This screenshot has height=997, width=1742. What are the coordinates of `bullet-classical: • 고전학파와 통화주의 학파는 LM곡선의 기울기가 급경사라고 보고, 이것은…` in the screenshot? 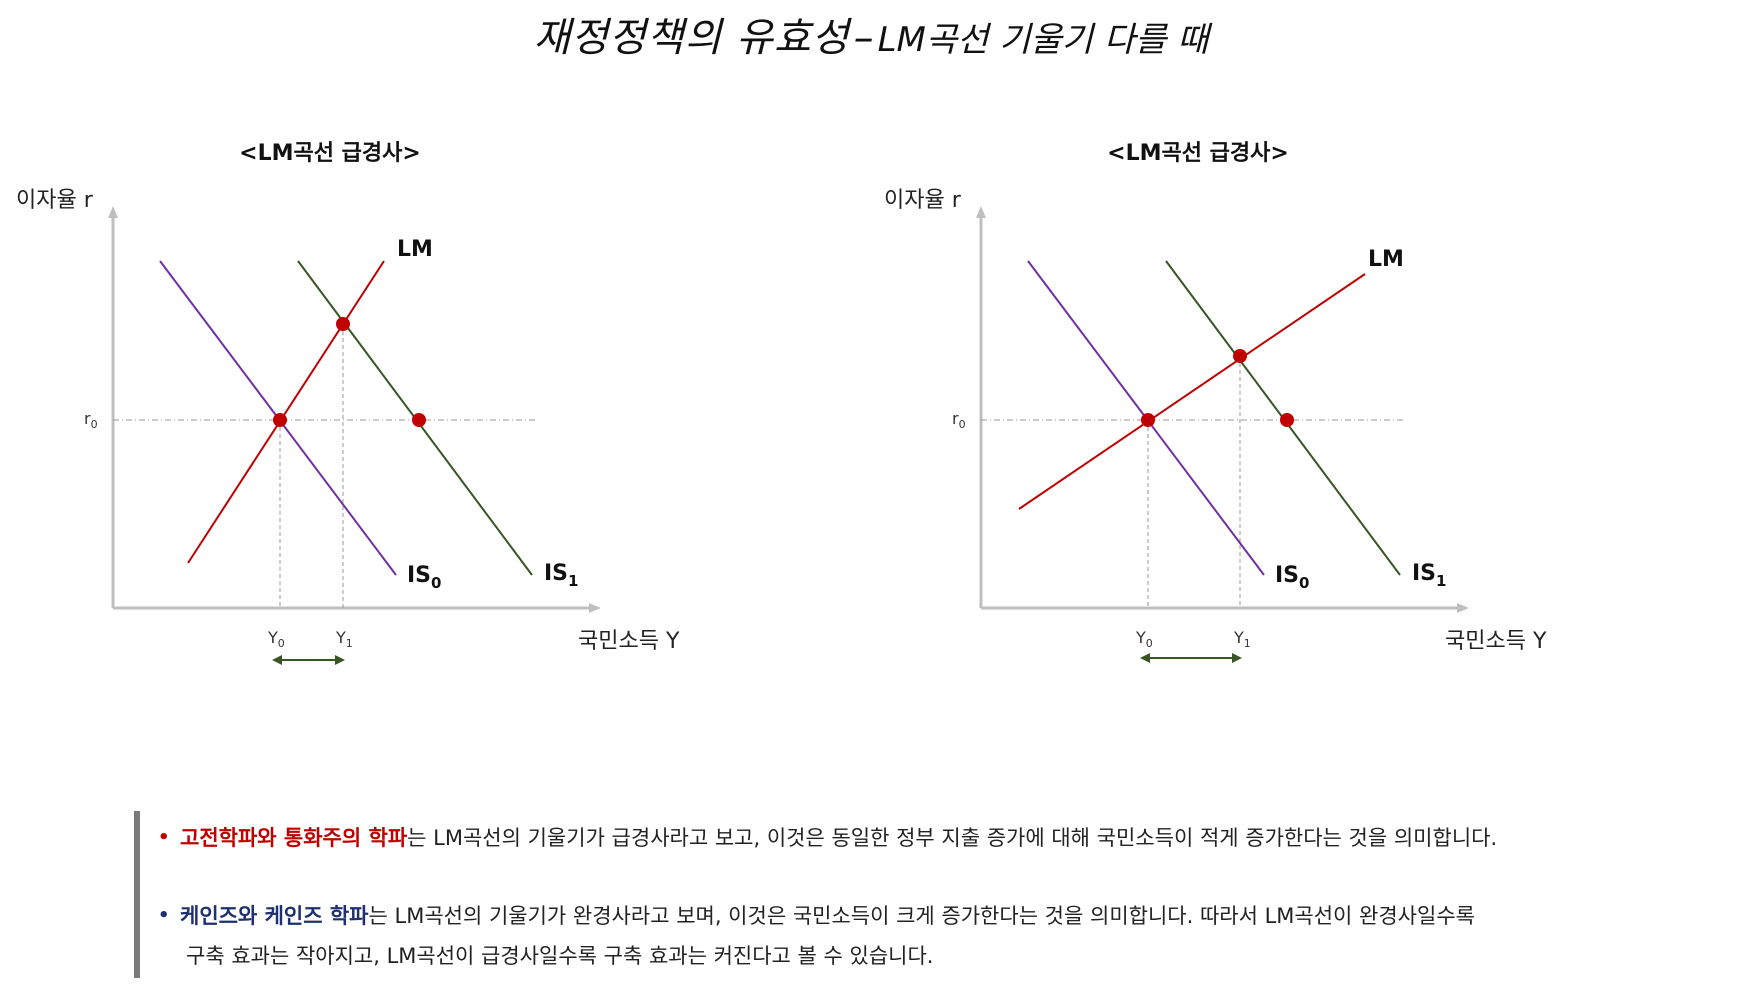 It's located at (827, 838).